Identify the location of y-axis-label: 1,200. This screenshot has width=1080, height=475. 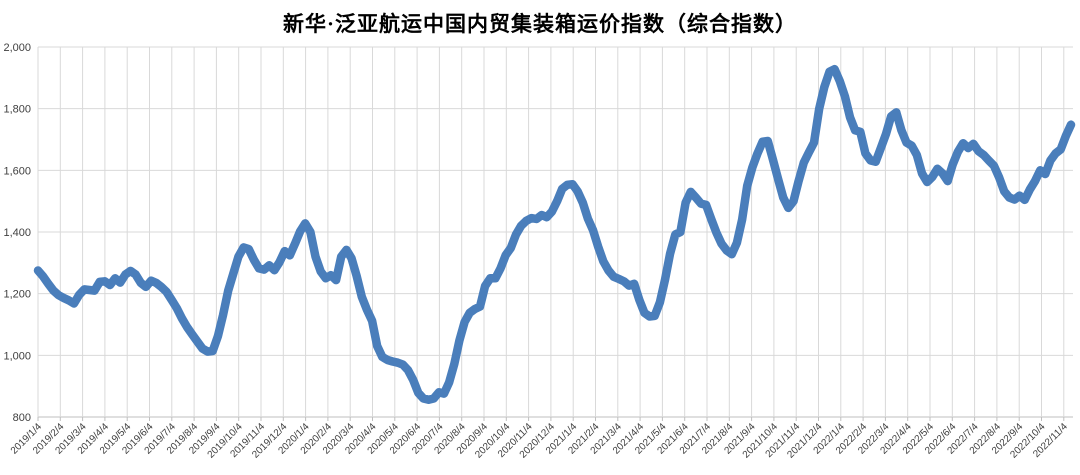
(17, 295).